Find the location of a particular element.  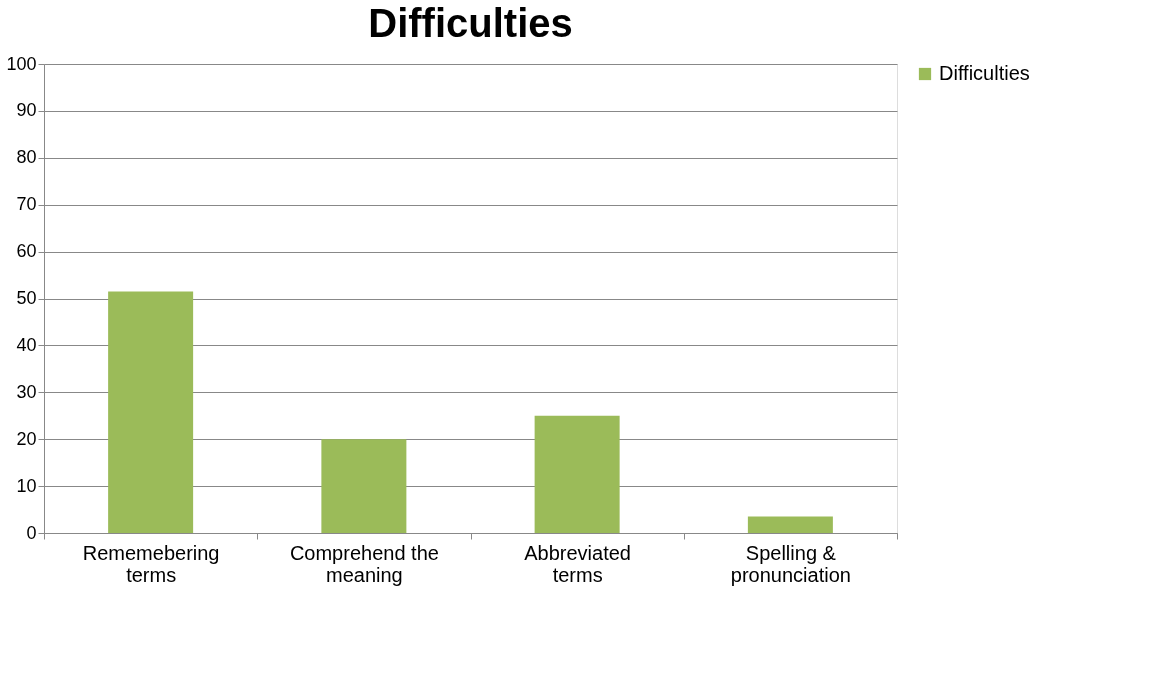

y-tick-label: 10 is located at coordinates (26, 485).